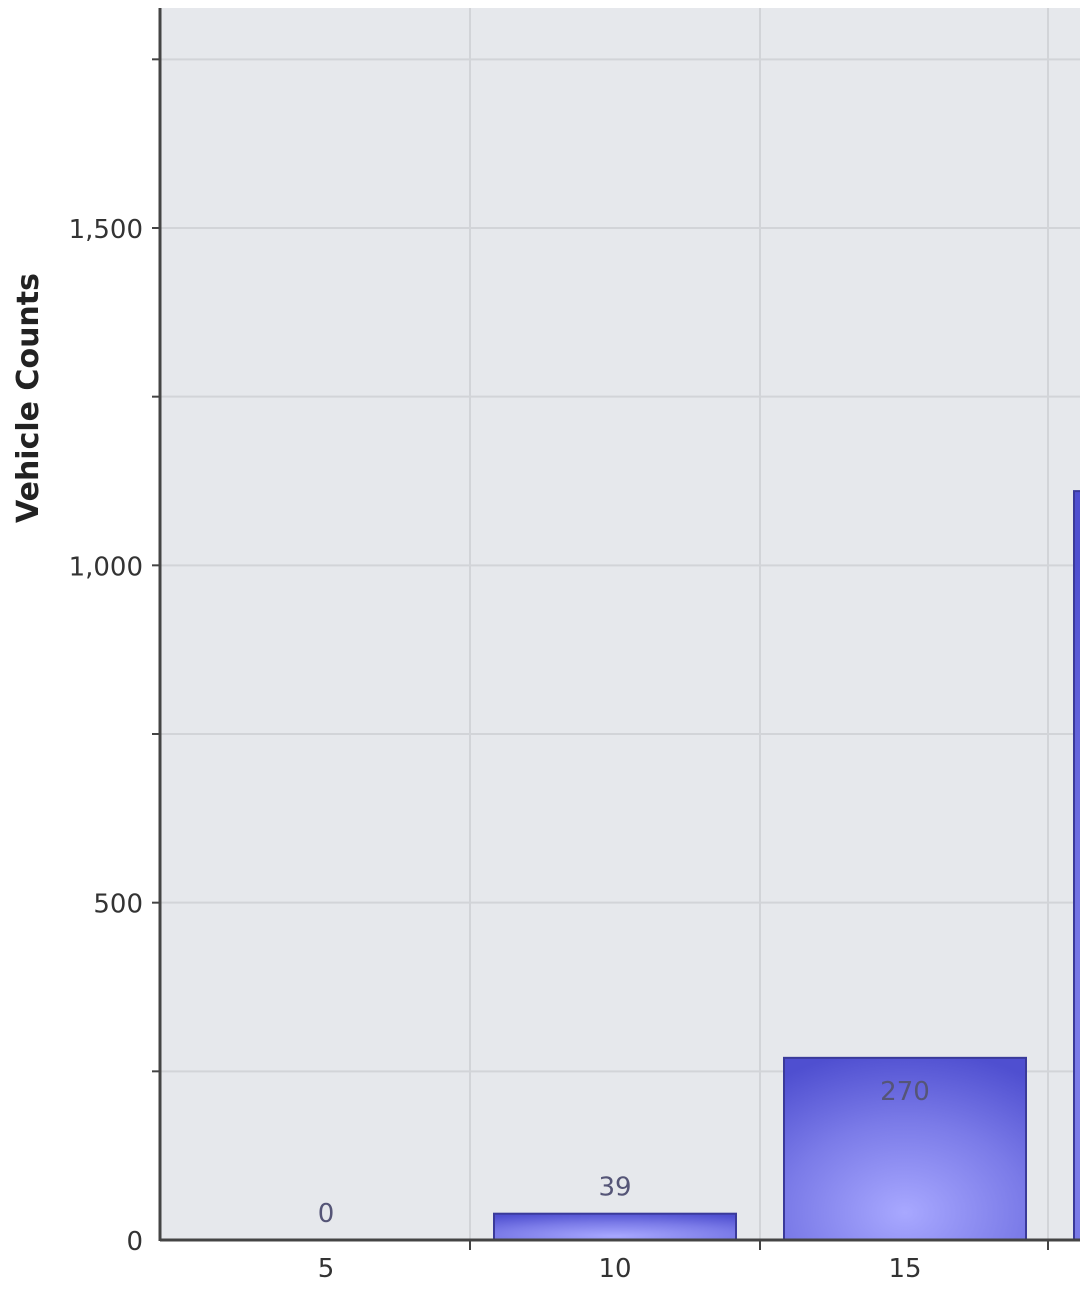  Describe the element at coordinates (134, 1242) in the screenshot. I see `y-tick-label: 0` at that location.